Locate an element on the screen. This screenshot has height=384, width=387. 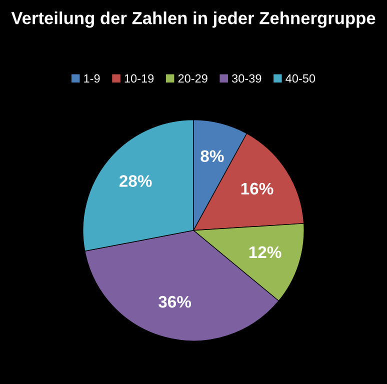
data-label: 16% is located at coordinates (257, 188).